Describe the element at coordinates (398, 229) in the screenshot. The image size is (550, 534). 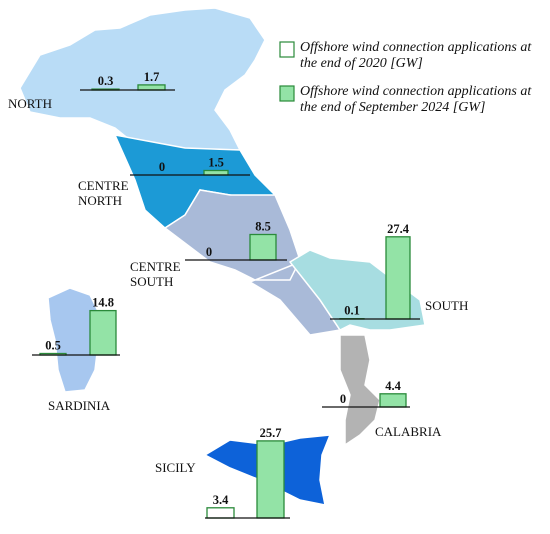
I see `value-label: 27.4` at that location.